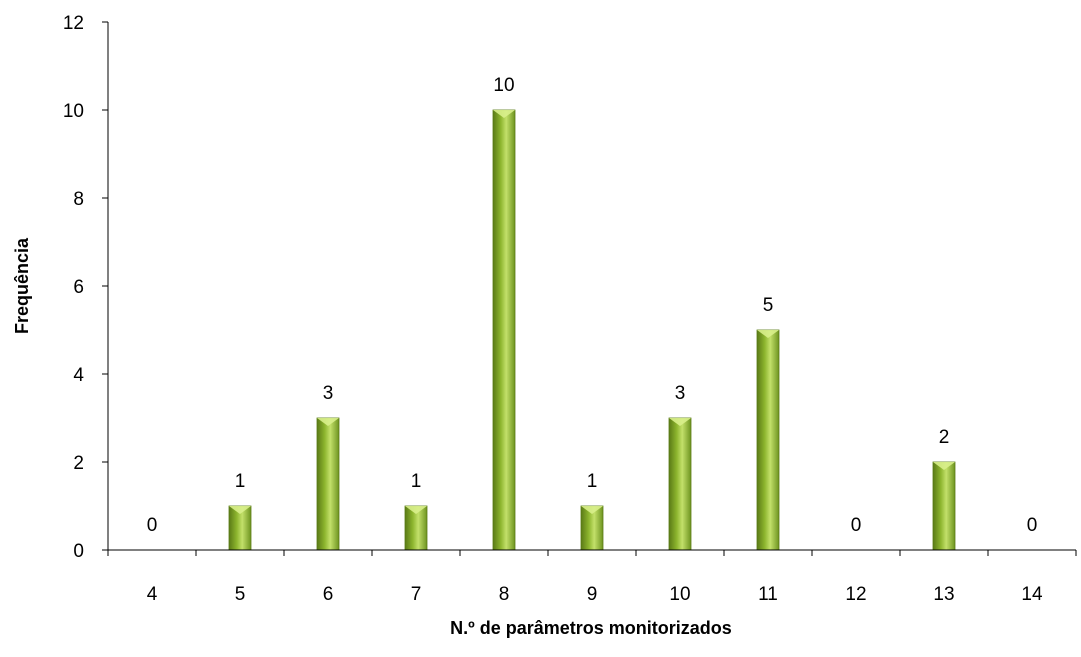  What do you see at coordinates (943, 594) in the screenshot?
I see `x-tick-label: 13` at bounding box center [943, 594].